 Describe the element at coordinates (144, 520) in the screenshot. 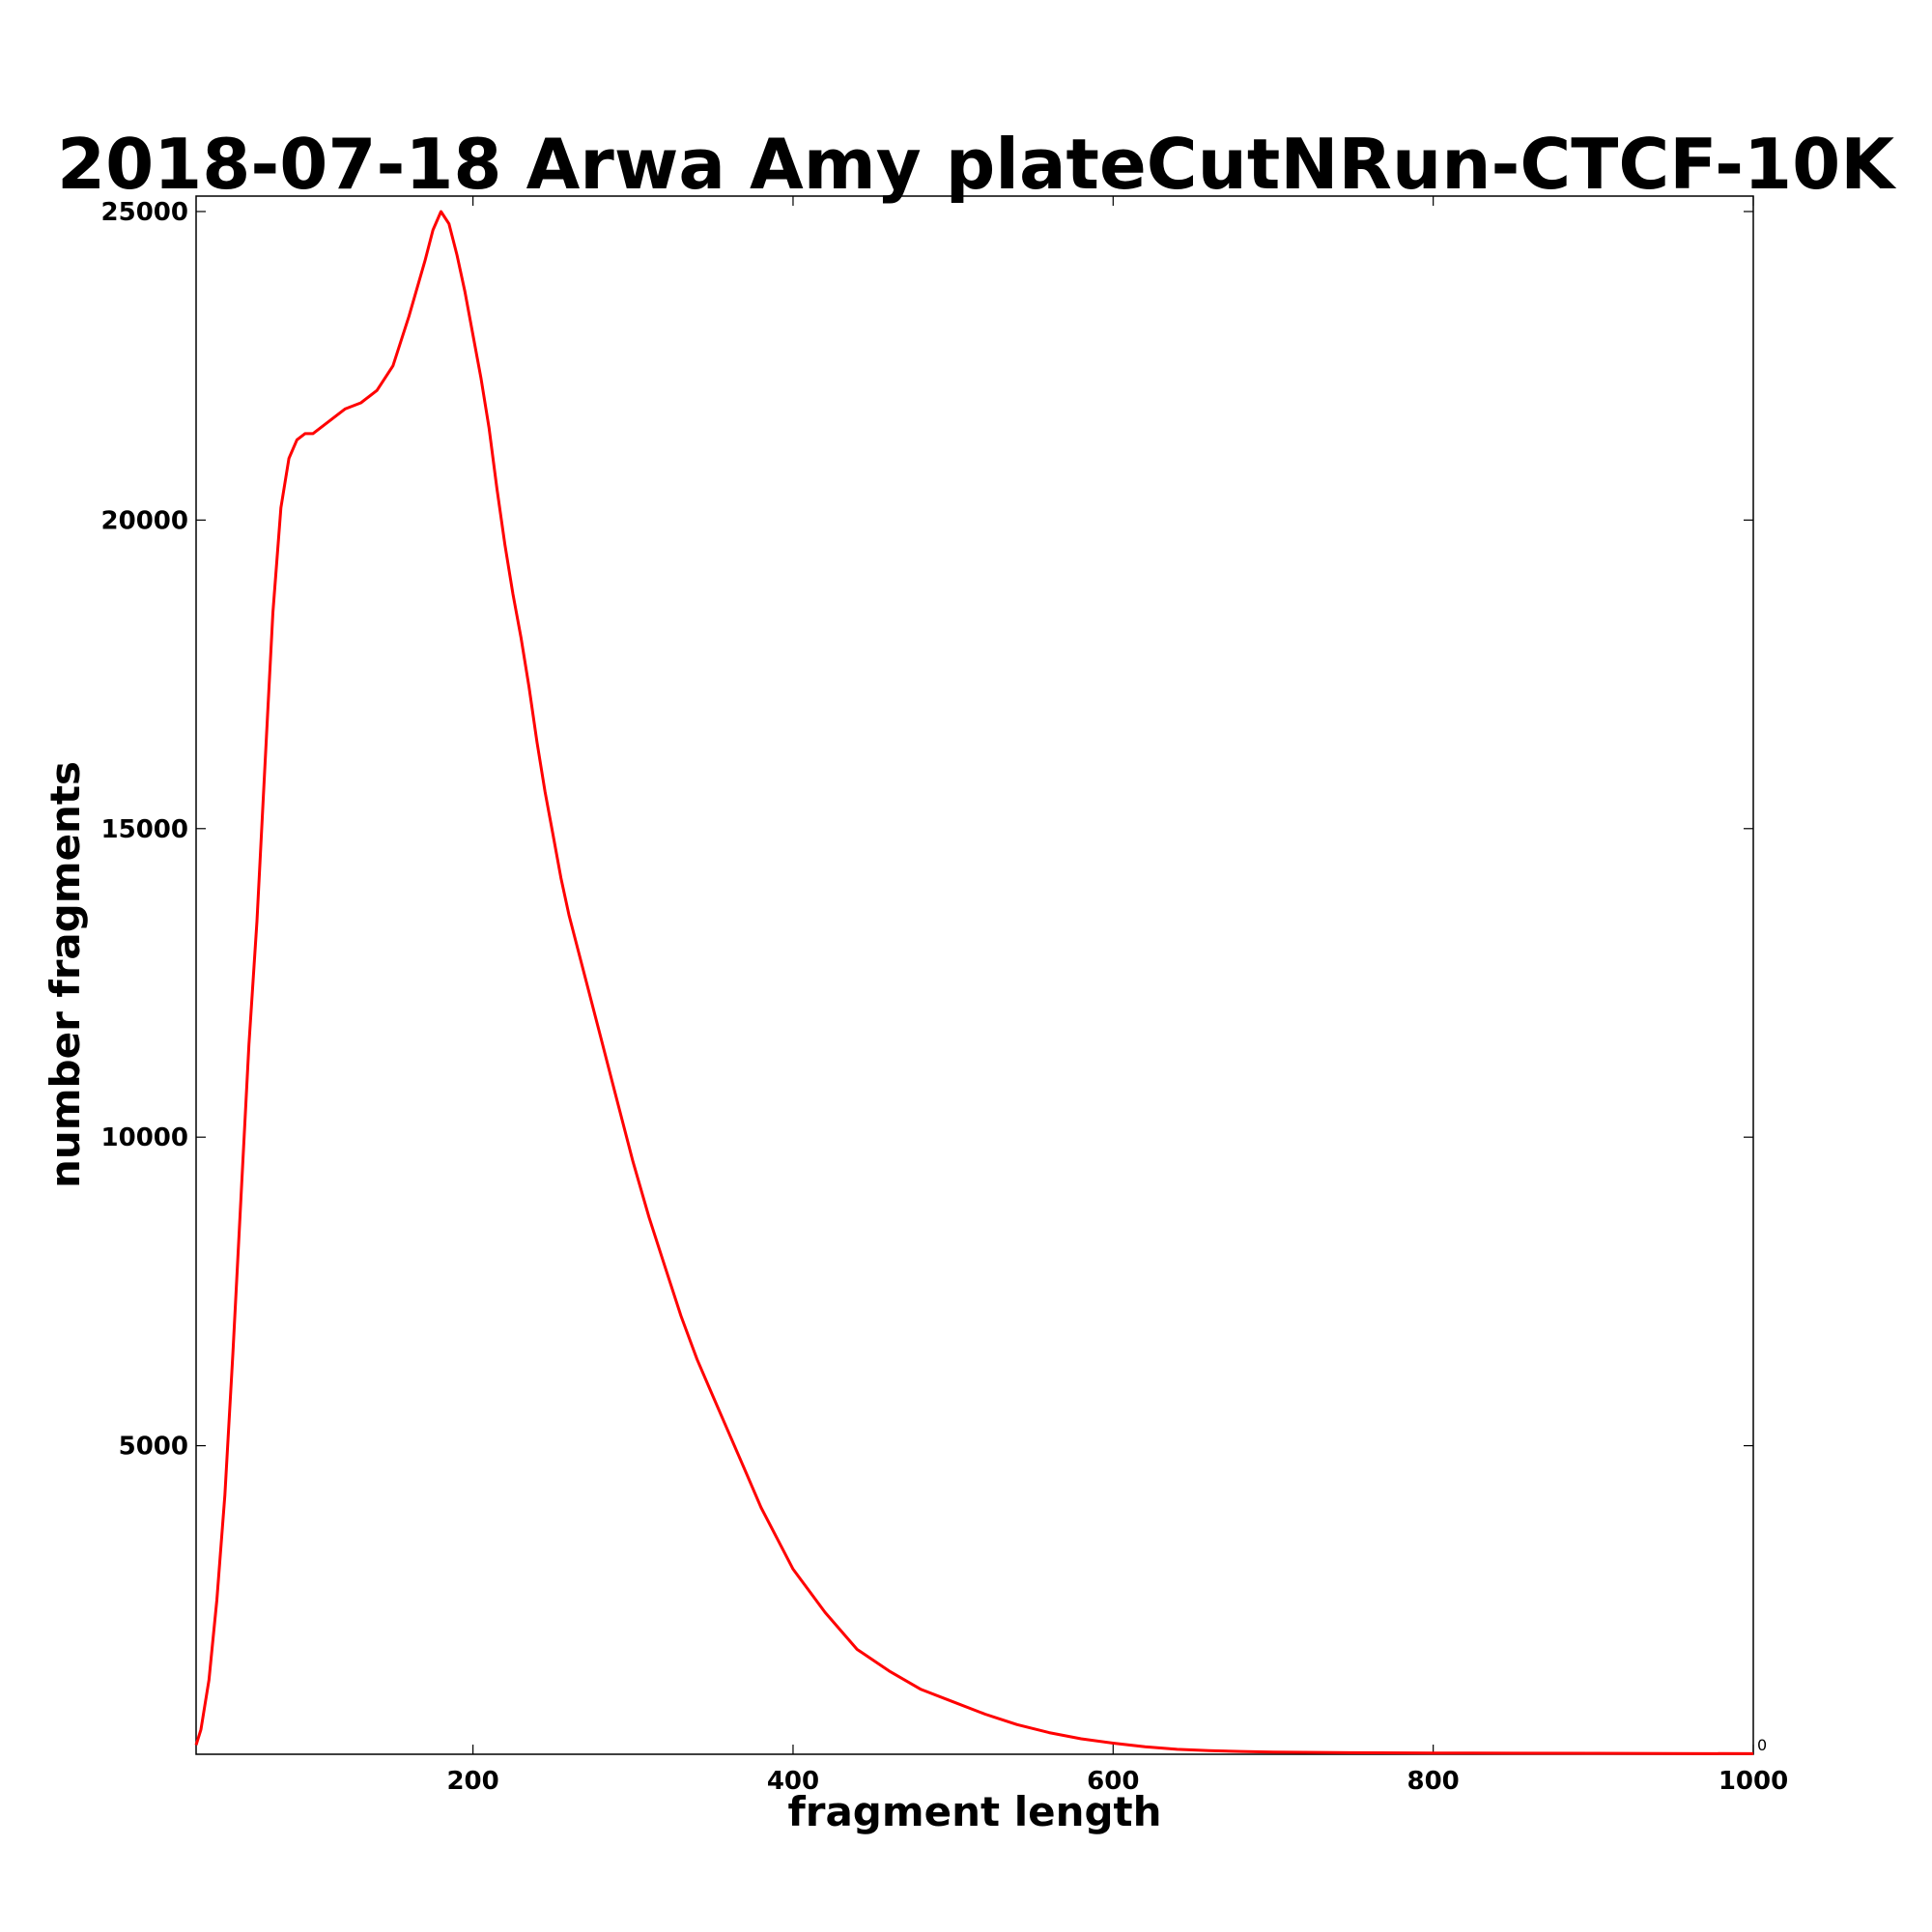

I see `y-tick-label: 20000` at that location.